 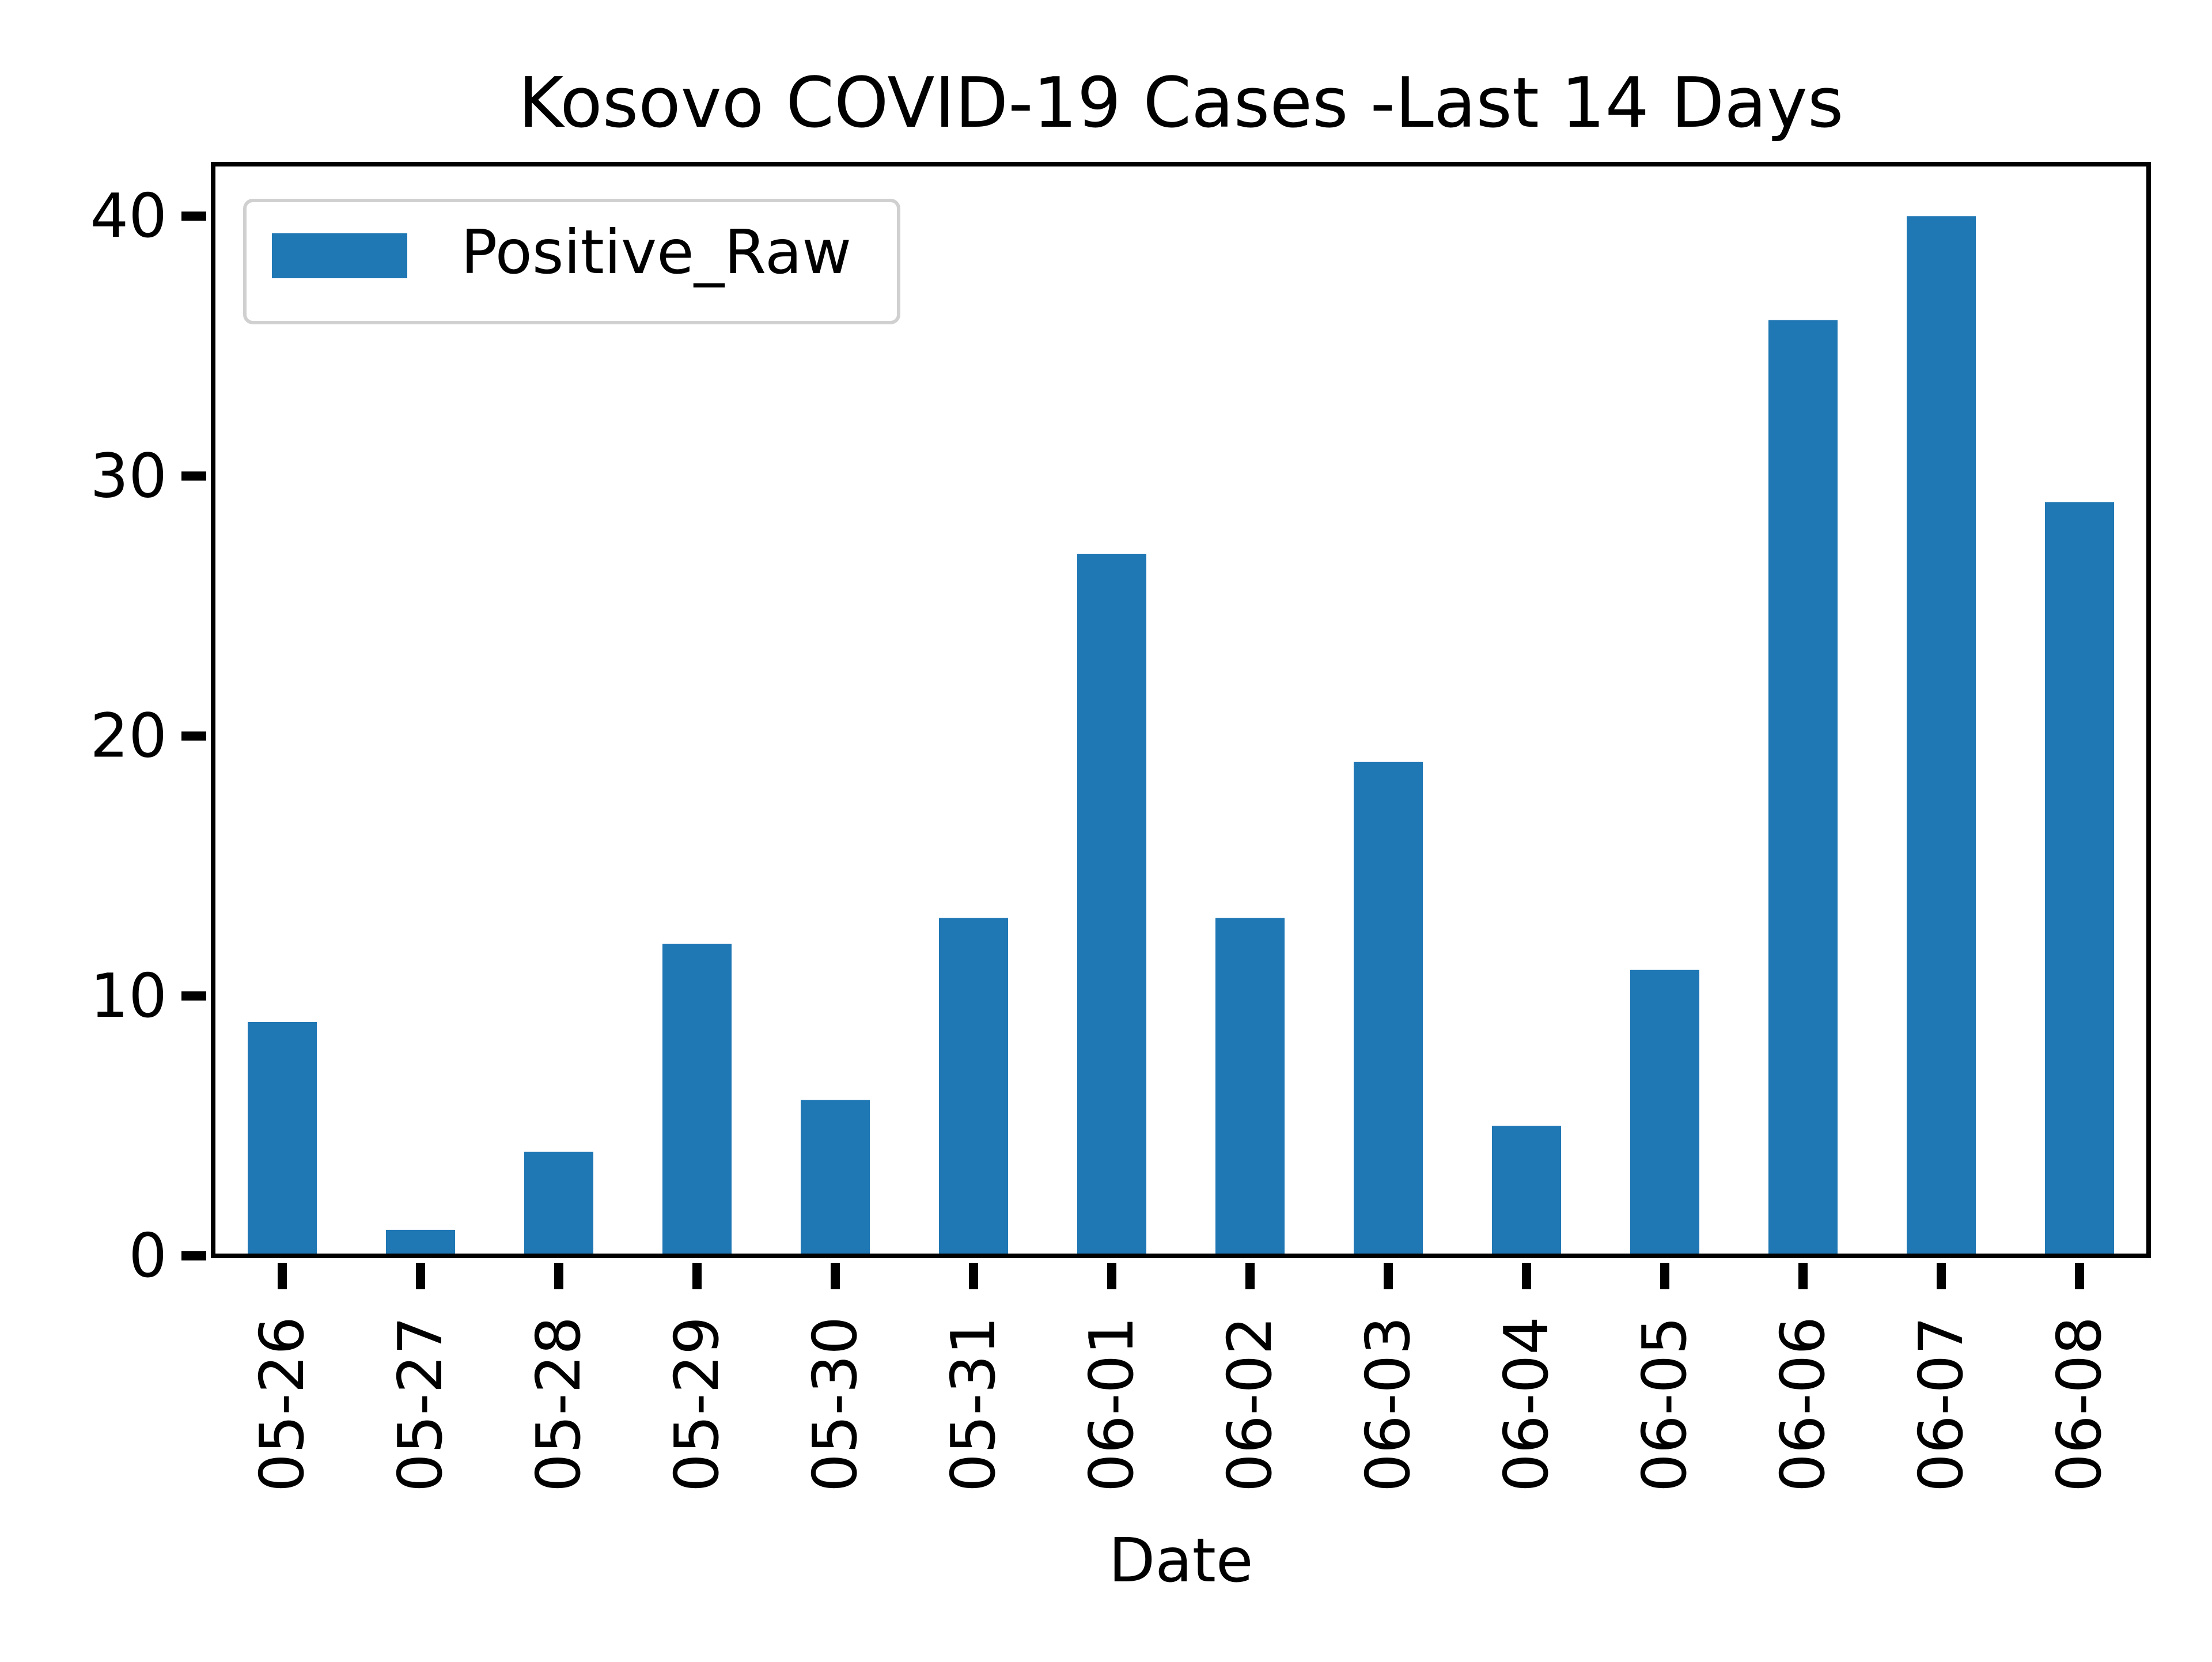 I want to click on x-tick-label-05-30: 05-30, so click(x=835, y=1404).